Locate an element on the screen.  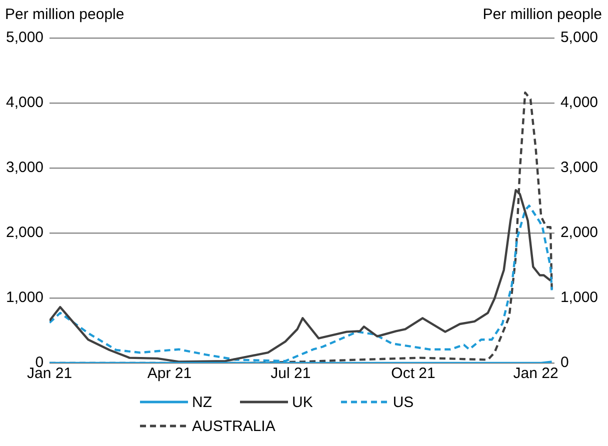
y-axis-title: Per million people is located at coordinates (64, 14).